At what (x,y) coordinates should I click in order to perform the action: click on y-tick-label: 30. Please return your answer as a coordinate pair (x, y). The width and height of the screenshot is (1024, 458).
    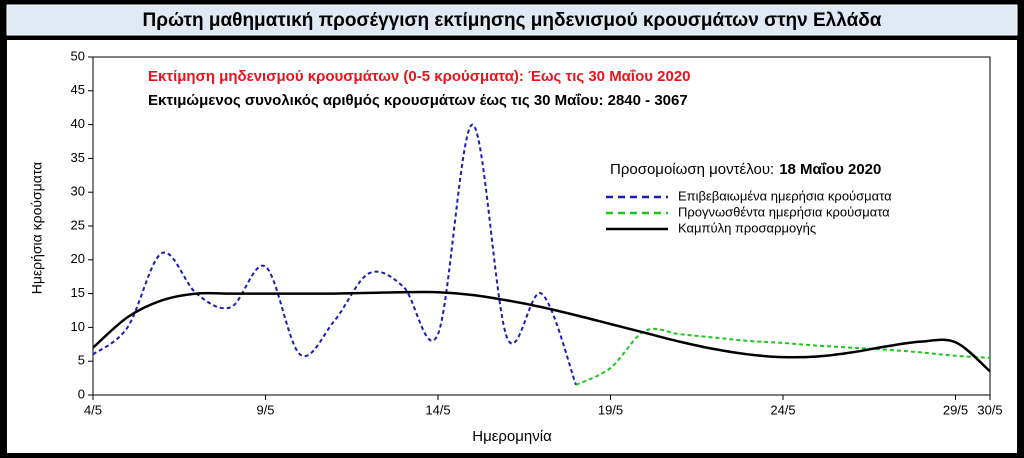
    Looking at the image, I should click on (78, 191).